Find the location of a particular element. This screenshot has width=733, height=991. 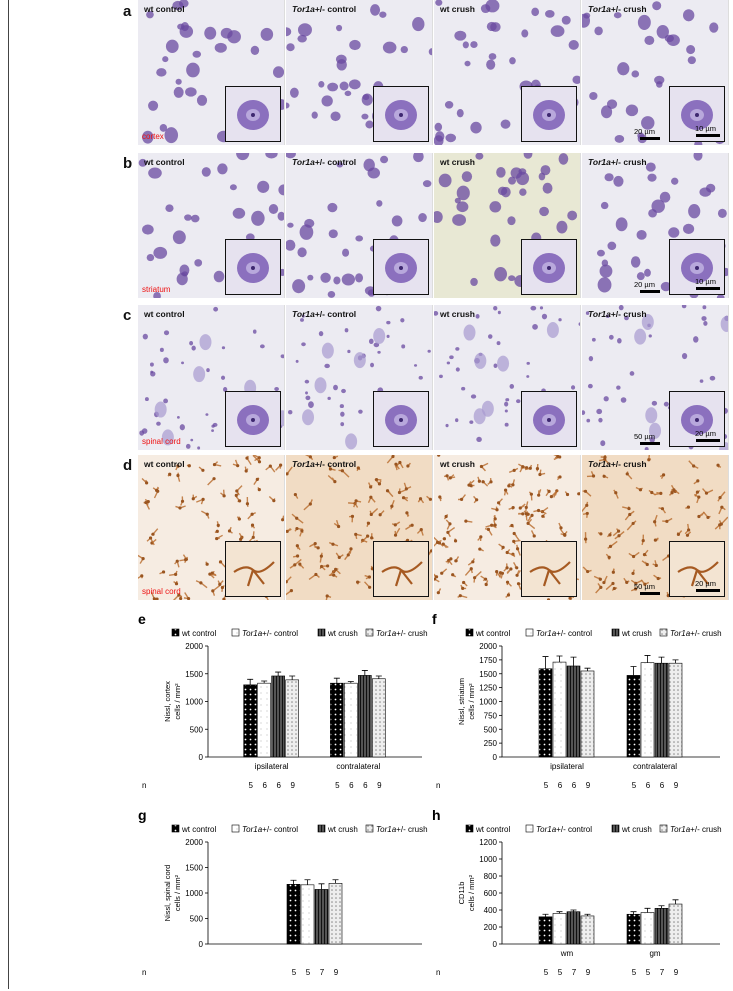

y-tick-label: 750 is located at coordinates (491, 715).